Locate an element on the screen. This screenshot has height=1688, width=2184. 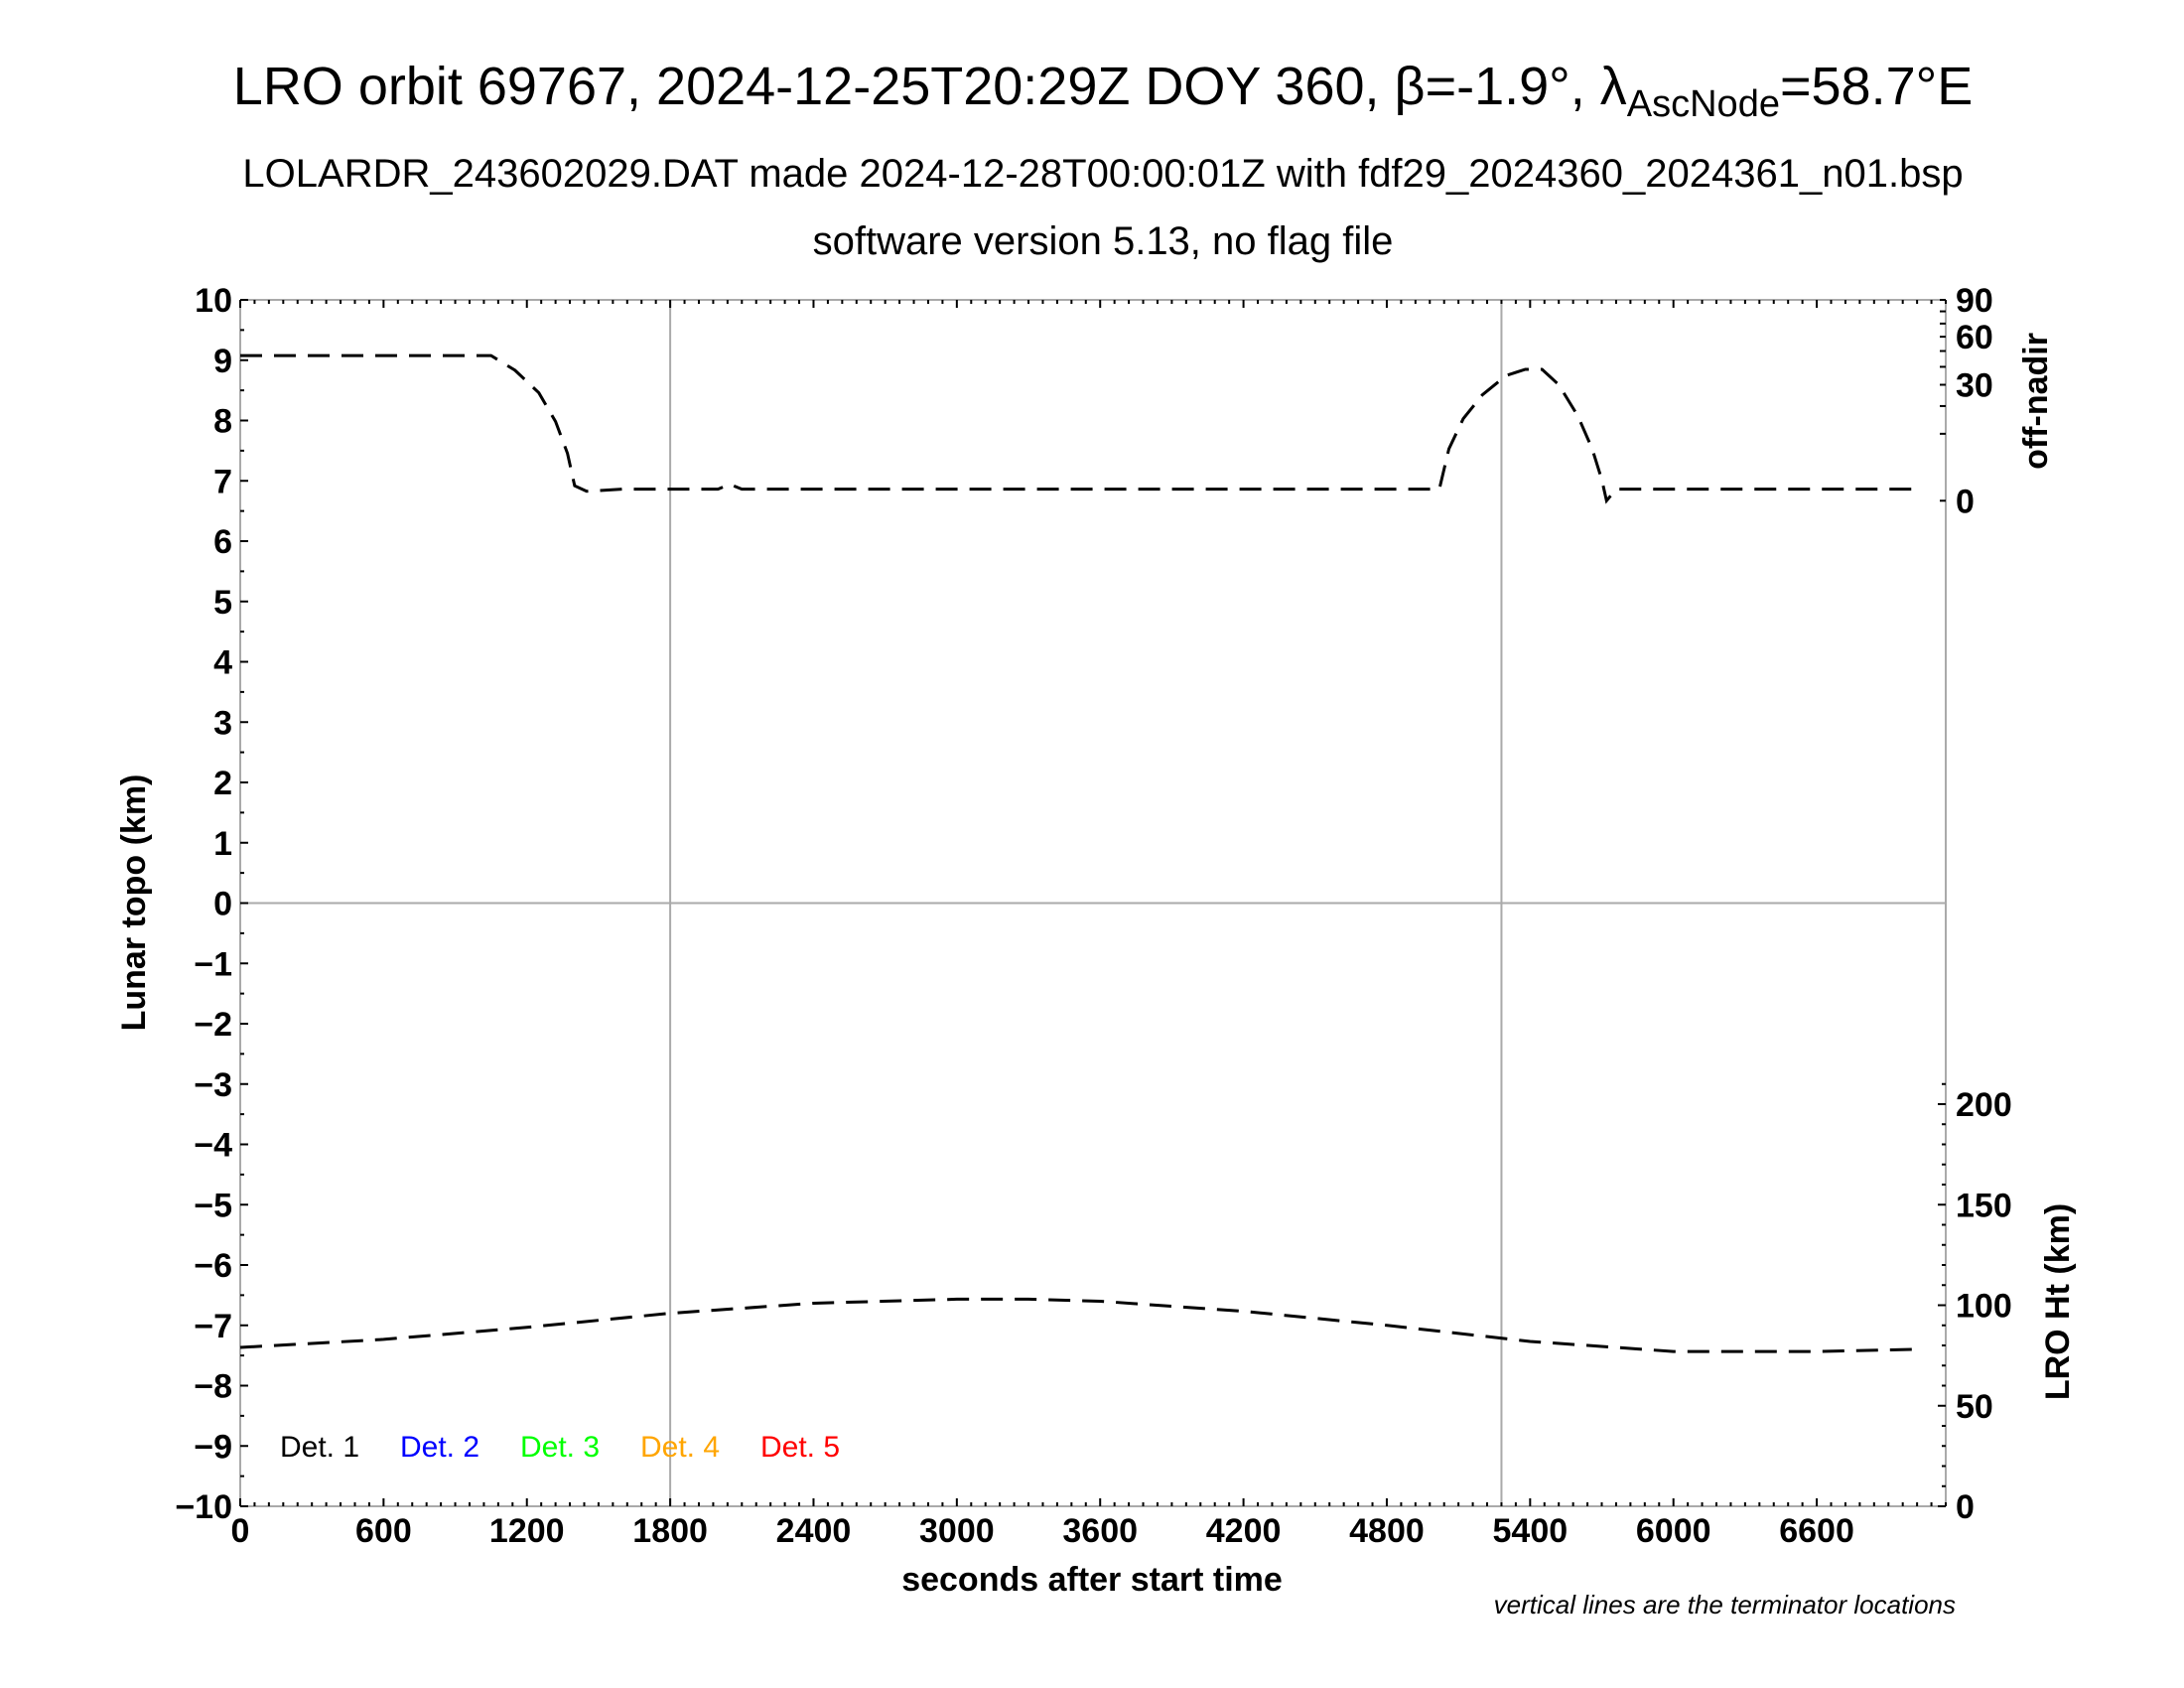
y-tick-label: −3 is located at coordinates (213, 1085).